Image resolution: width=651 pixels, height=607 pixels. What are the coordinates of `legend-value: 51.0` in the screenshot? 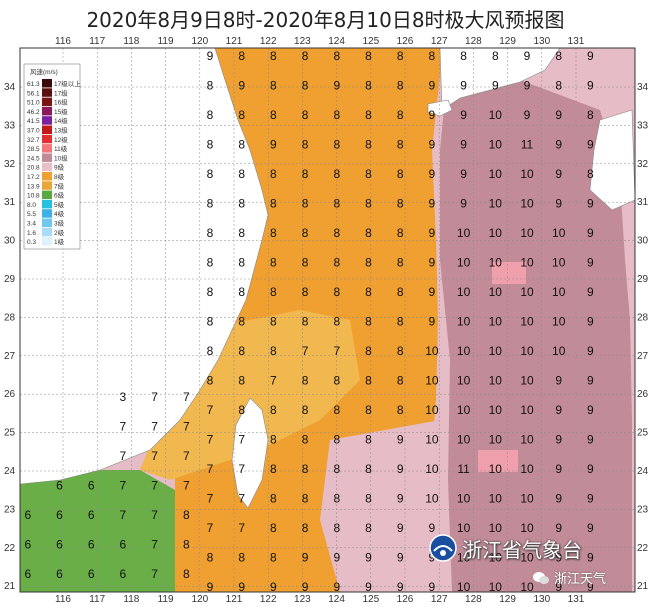 It's located at (33, 103).